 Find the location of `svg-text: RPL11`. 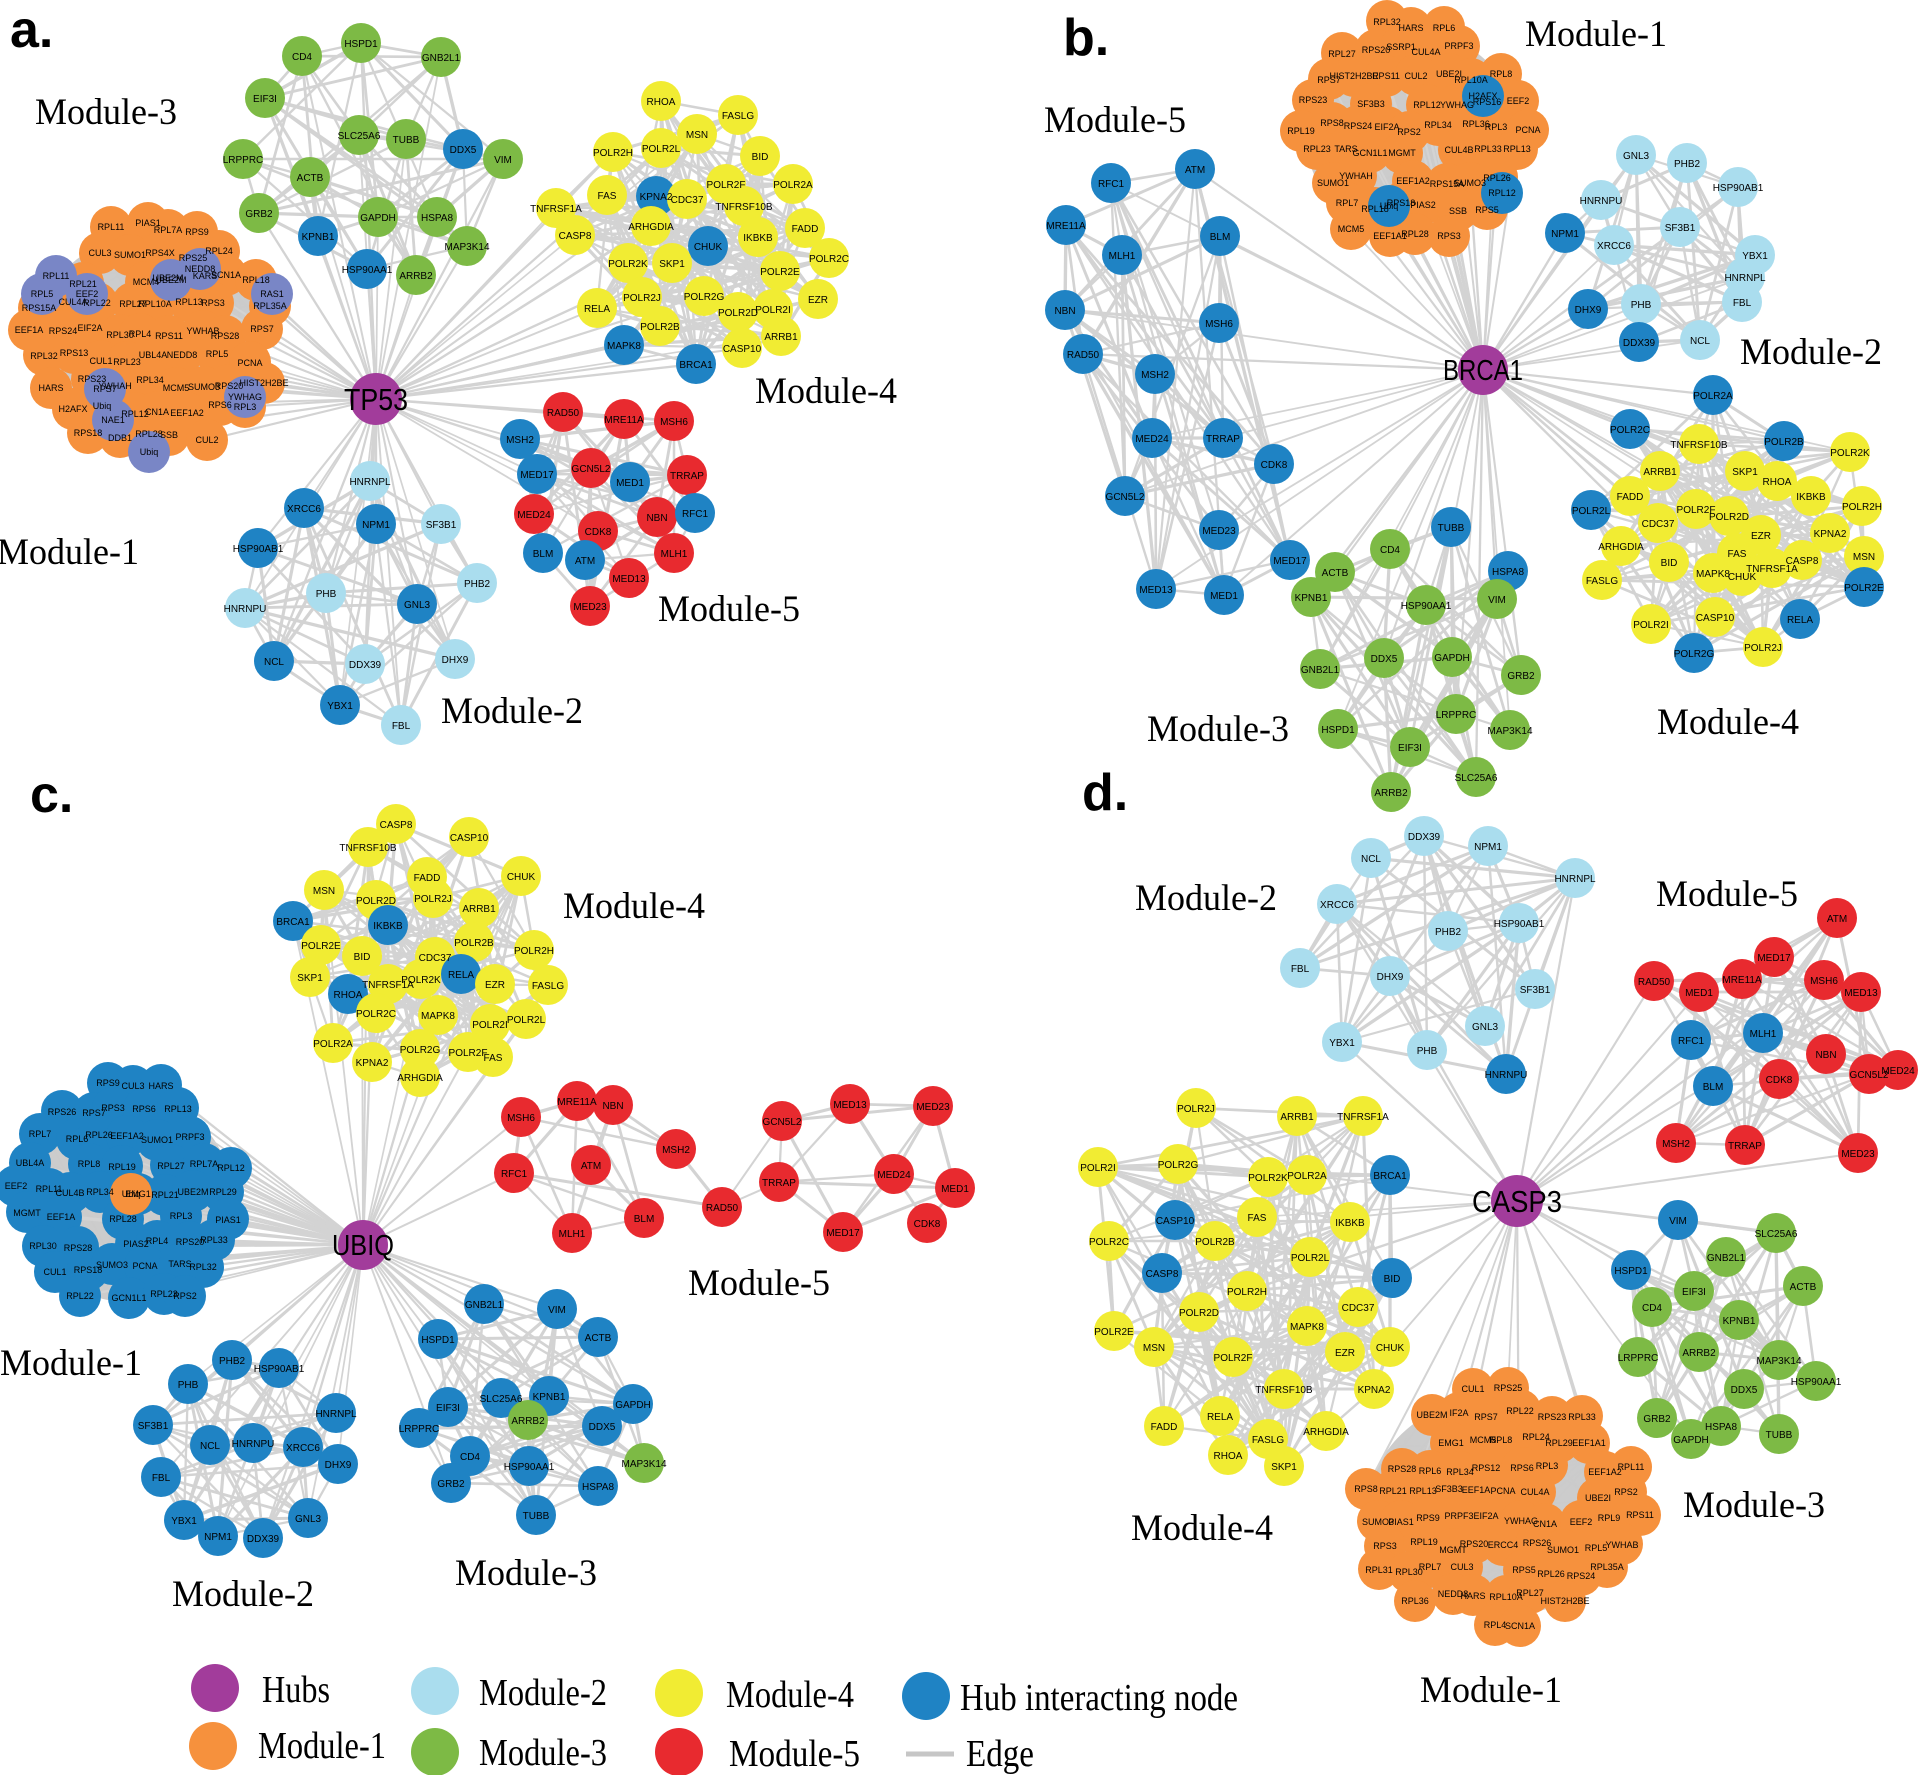

svg-text: RPL11 is located at coordinates (49, 1189).